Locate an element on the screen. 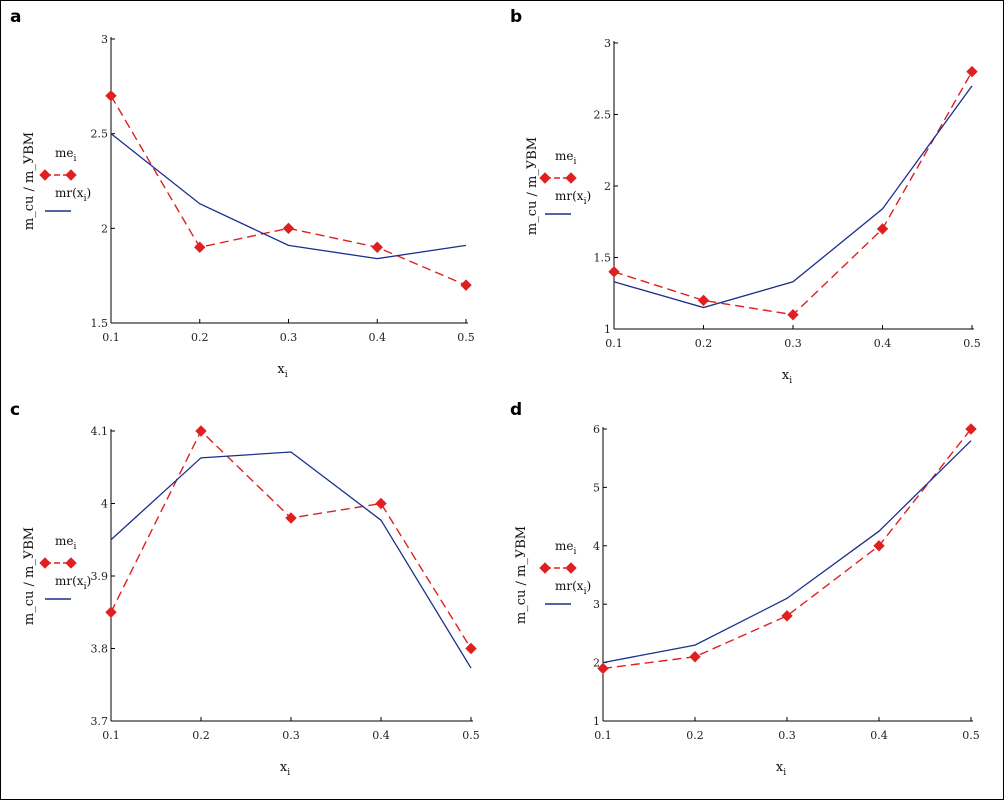 The height and width of the screenshot is (800, 1004). panel-label-a: a is located at coordinates (16, 17).